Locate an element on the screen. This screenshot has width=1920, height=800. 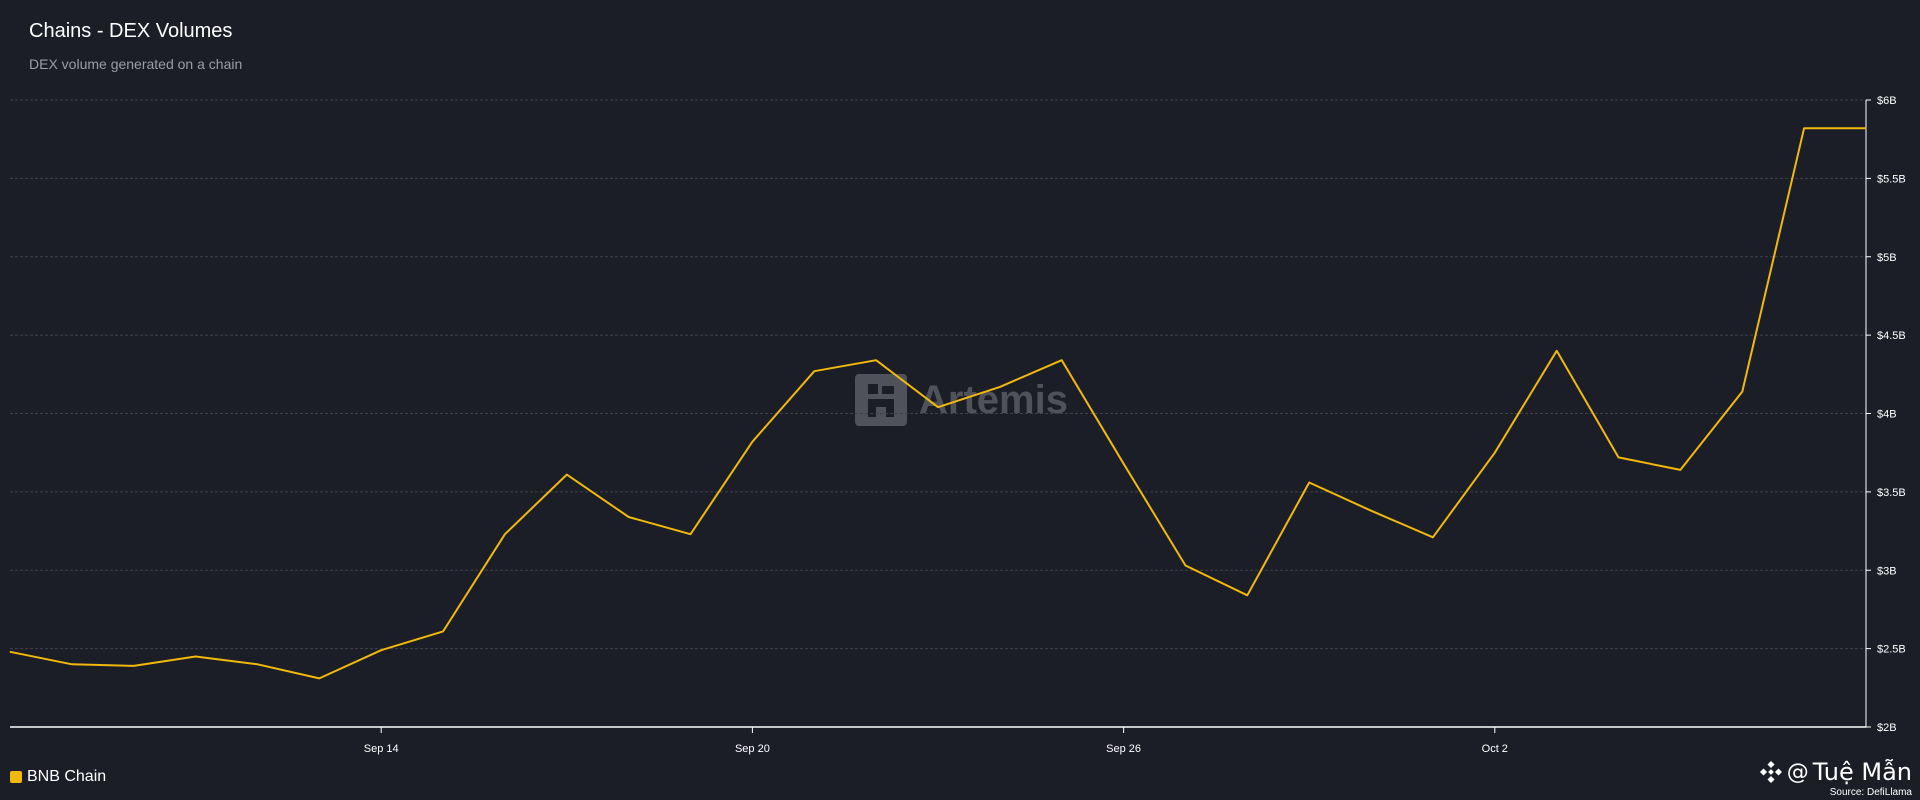
source-note: Source: DefiLlama is located at coordinates (1870, 792).